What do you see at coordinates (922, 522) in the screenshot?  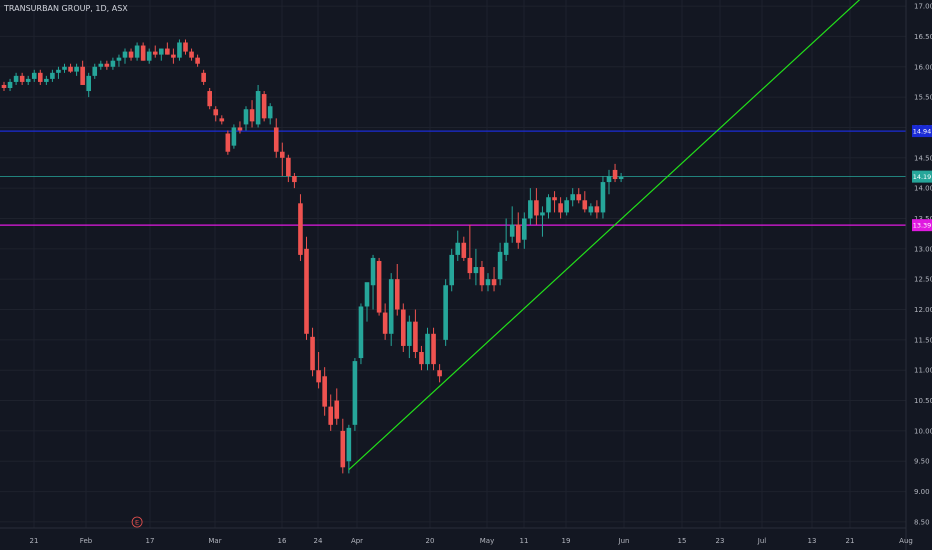 I see `y-tick-label: 8.50` at bounding box center [922, 522].